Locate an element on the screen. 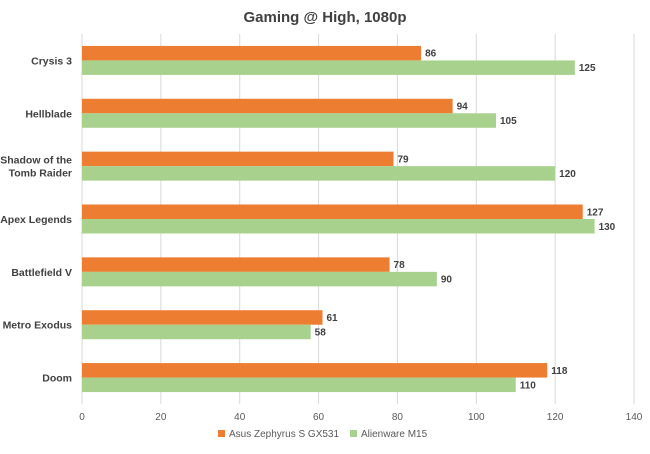 This screenshot has width=650, height=454. x-tick-label: 140 is located at coordinates (634, 417).